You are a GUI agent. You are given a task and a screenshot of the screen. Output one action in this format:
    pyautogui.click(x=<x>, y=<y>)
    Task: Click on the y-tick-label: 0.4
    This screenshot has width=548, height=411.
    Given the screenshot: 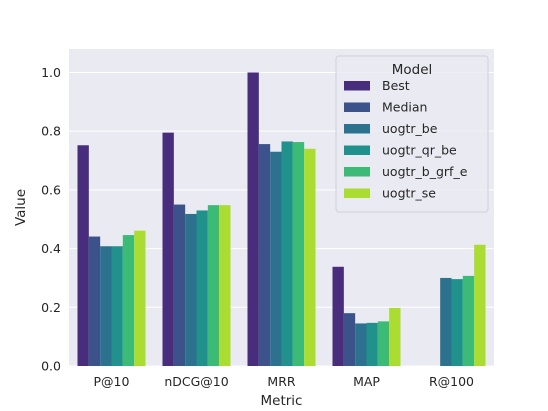 What is the action you would take?
    pyautogui.click(x=51, y=248)
    